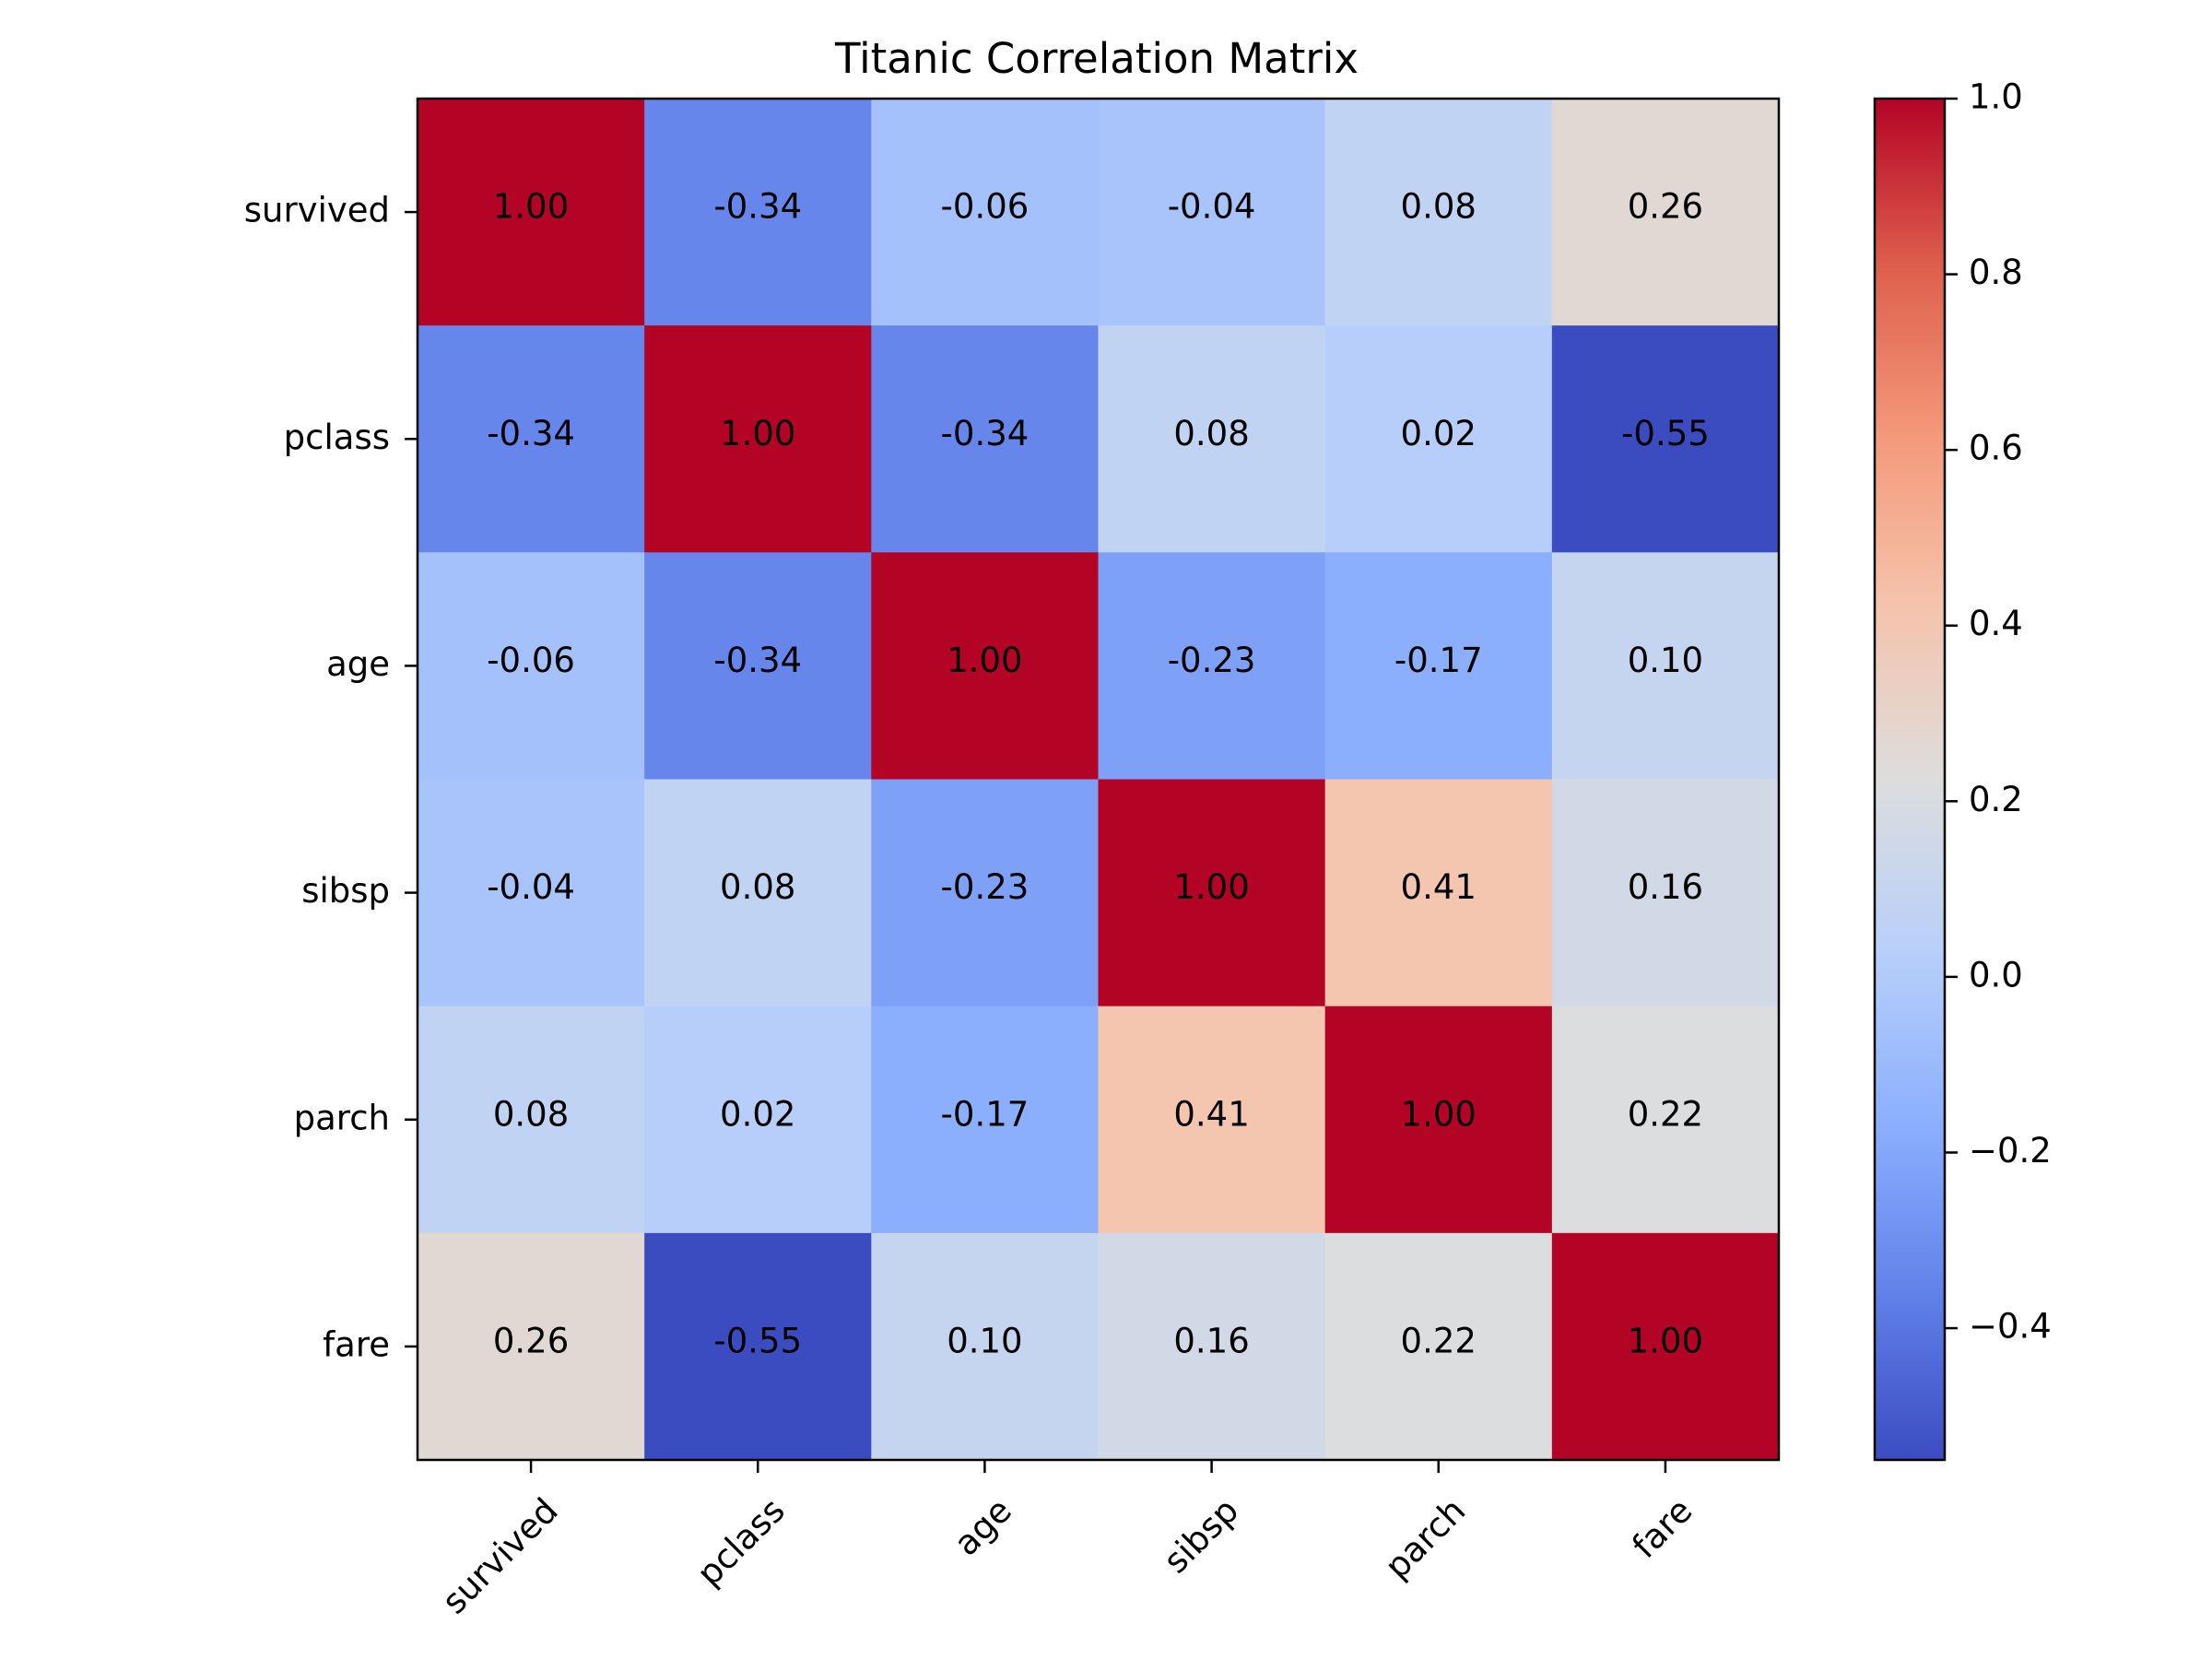 The width and height of the screenshot is (2212, 1659). I want to click on colorbar-tick-label: 0.4, so click(1996, 623).